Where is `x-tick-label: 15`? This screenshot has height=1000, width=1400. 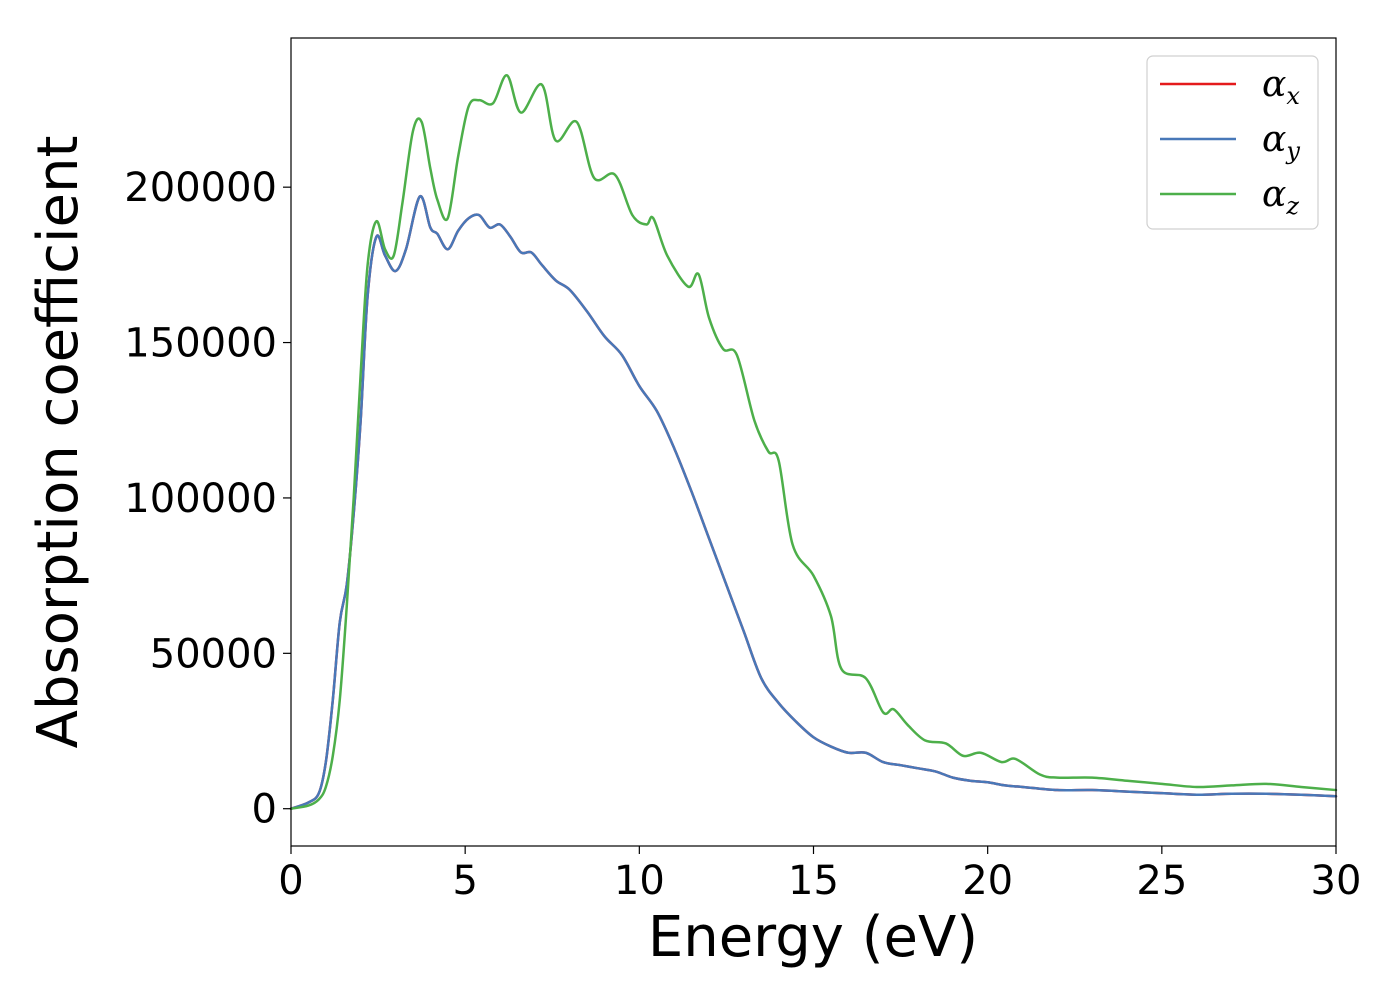
x-tick-label: 15 is located at coordinates (813, 881).